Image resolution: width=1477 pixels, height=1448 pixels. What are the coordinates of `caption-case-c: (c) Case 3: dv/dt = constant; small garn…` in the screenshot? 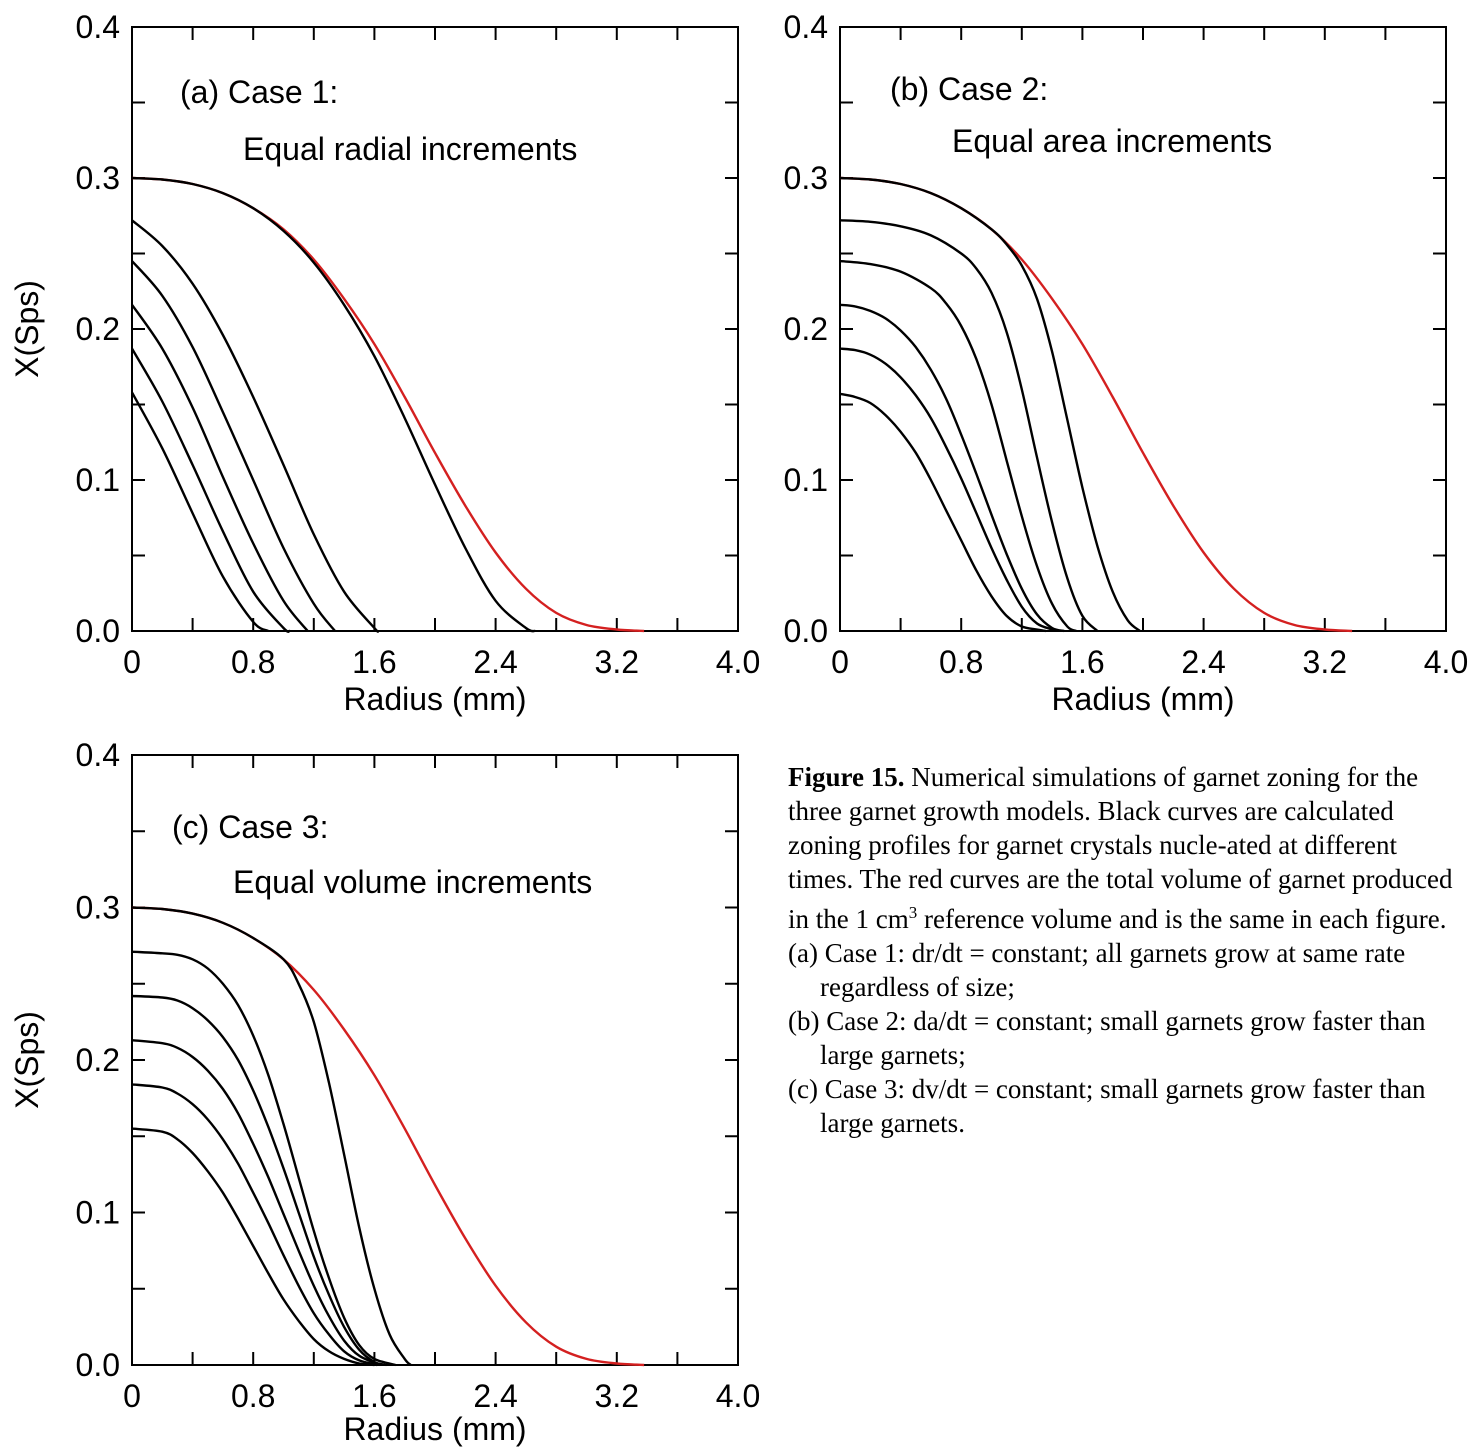 It's located at (1107, 1106).